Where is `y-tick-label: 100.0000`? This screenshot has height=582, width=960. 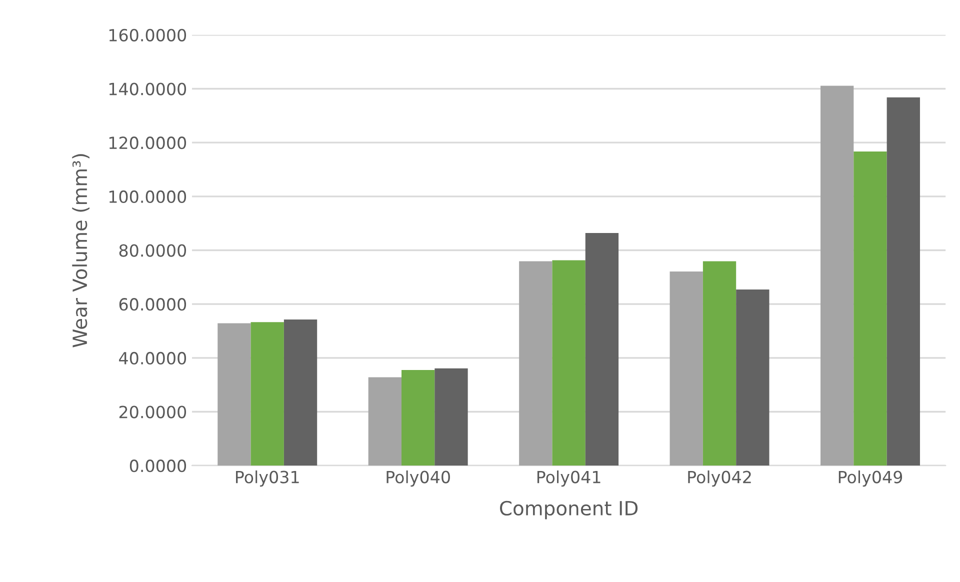
y-tick-label: 100.0000 is located at coordinates (147, 196).